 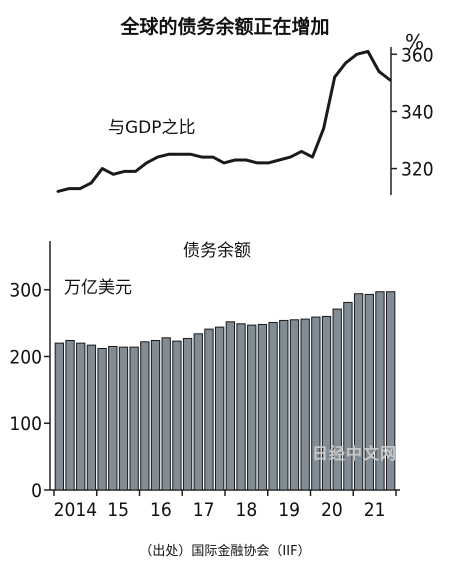 I want to click on bar-y-tick-label: 0, so click(x=36, y=491).